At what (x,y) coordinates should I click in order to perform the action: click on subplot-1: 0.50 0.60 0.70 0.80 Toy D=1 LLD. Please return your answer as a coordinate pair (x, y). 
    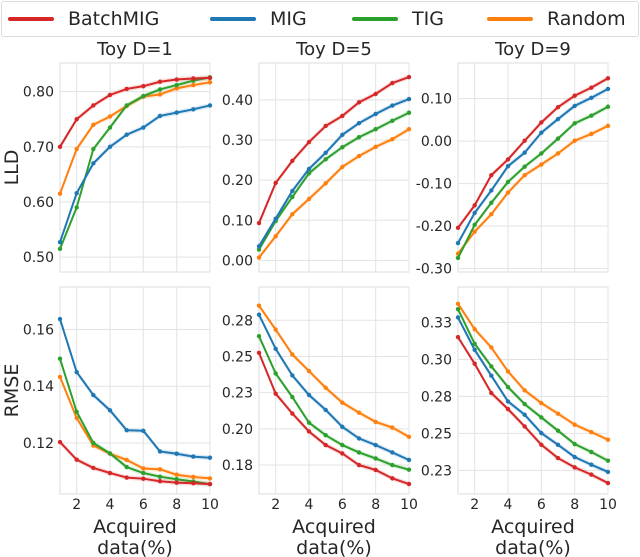
    Looking at the image, I should click on (107, 156).